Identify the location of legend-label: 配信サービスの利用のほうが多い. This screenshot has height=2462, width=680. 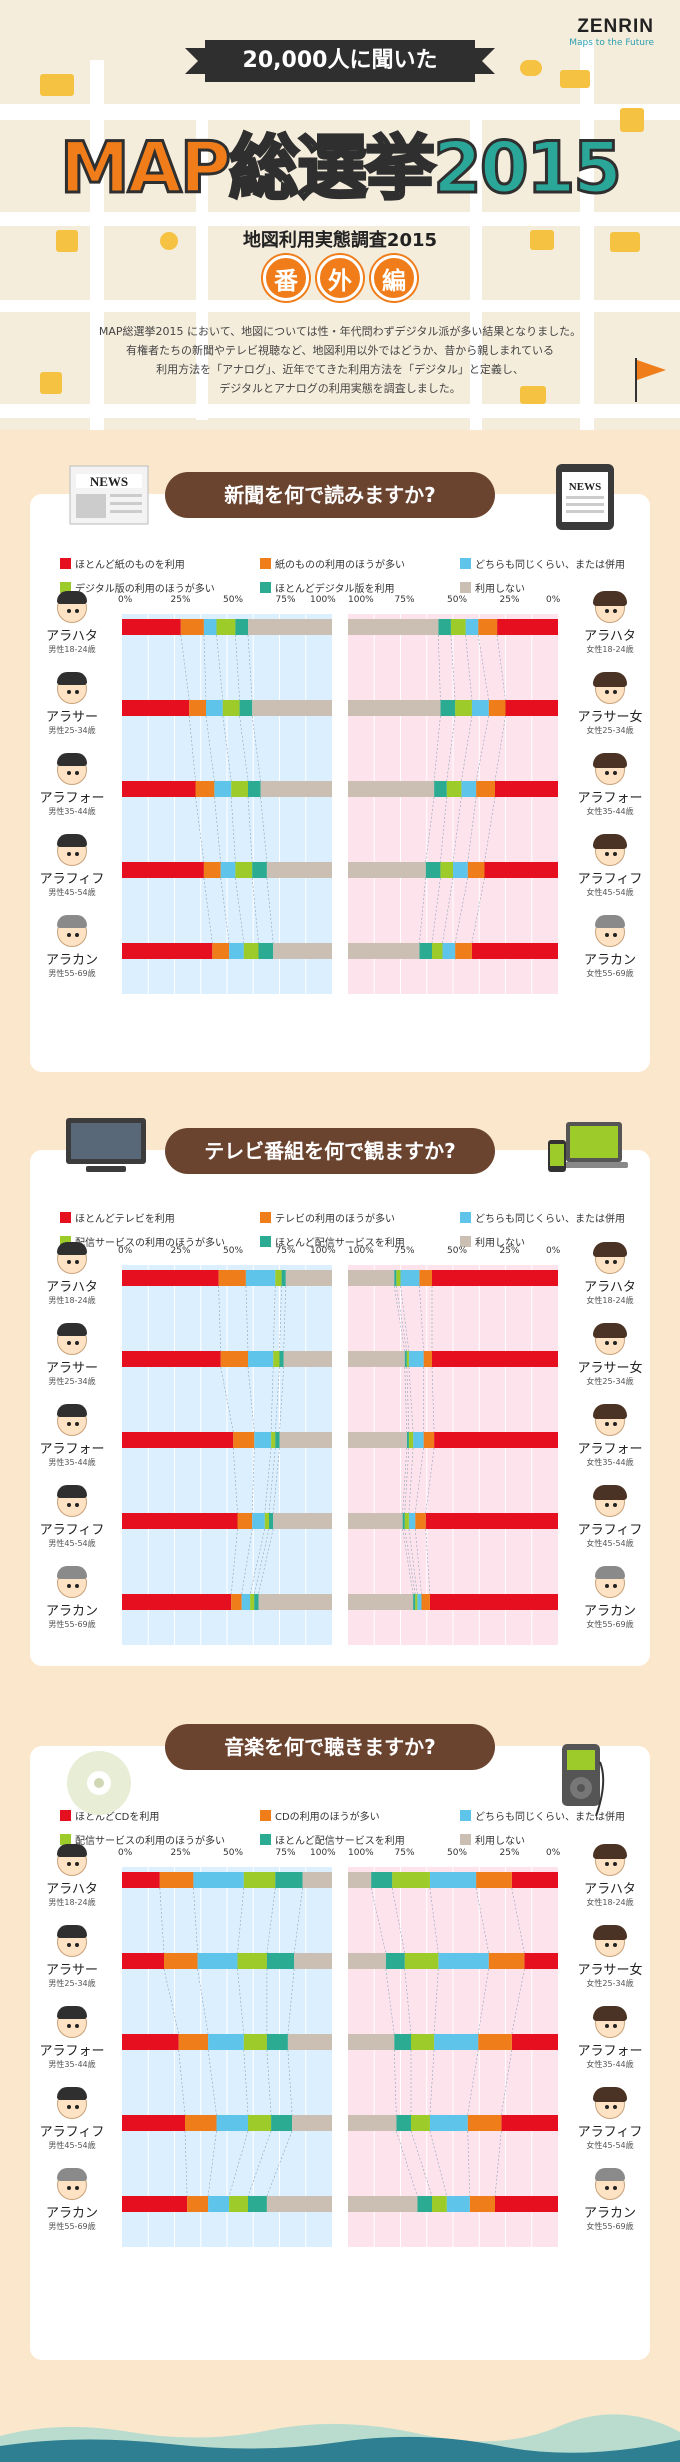
(150, 1841).